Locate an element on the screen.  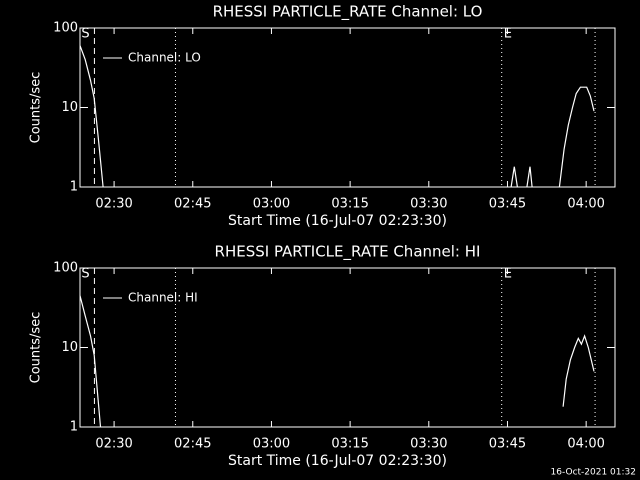
legend-label: Channel: HI is located at coordinates (163, 298).